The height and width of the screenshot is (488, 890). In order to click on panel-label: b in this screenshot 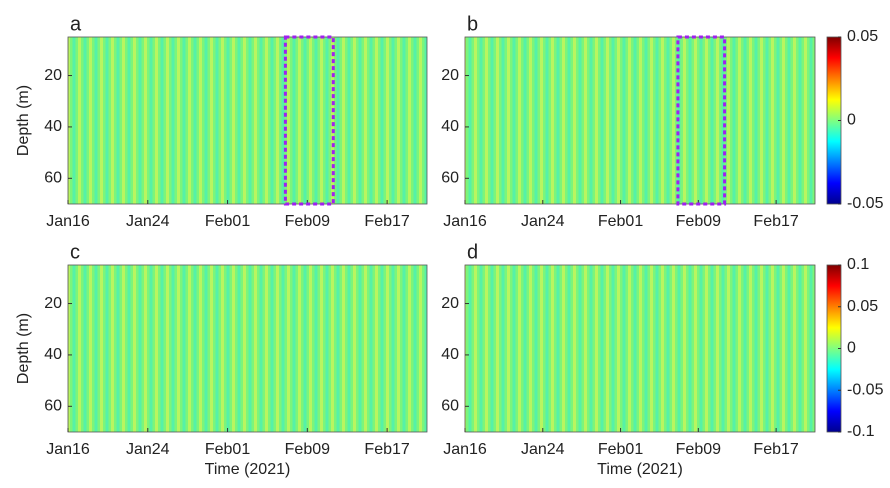, I will do `click(472, 24)`.